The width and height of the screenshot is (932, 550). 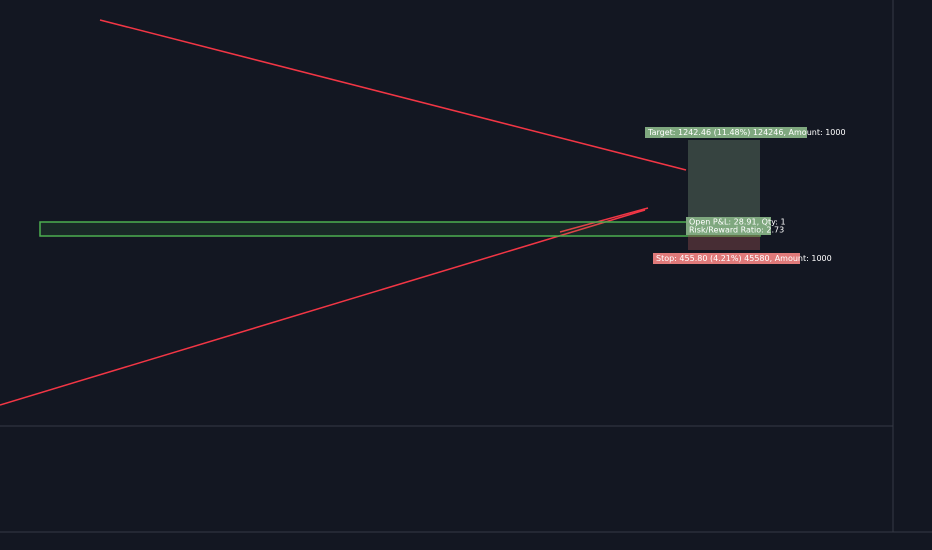 I want to click on support-zone, so click(x=400, y=229).